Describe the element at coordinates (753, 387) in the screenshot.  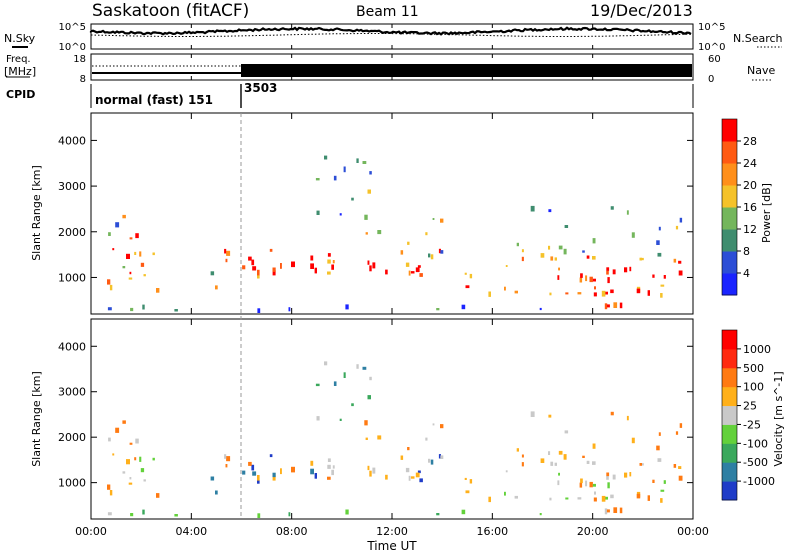
I see `velocity-colorbar-tick-2: 100` at that location.